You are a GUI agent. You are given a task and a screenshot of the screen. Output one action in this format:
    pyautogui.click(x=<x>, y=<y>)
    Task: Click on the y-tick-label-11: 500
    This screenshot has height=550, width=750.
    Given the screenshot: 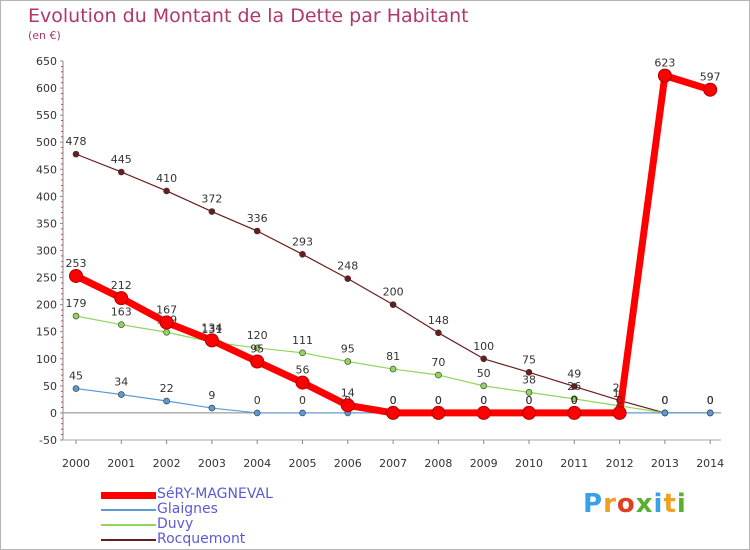 What is the action you would take?
    pyautogui.click(x=46, y=142)
    